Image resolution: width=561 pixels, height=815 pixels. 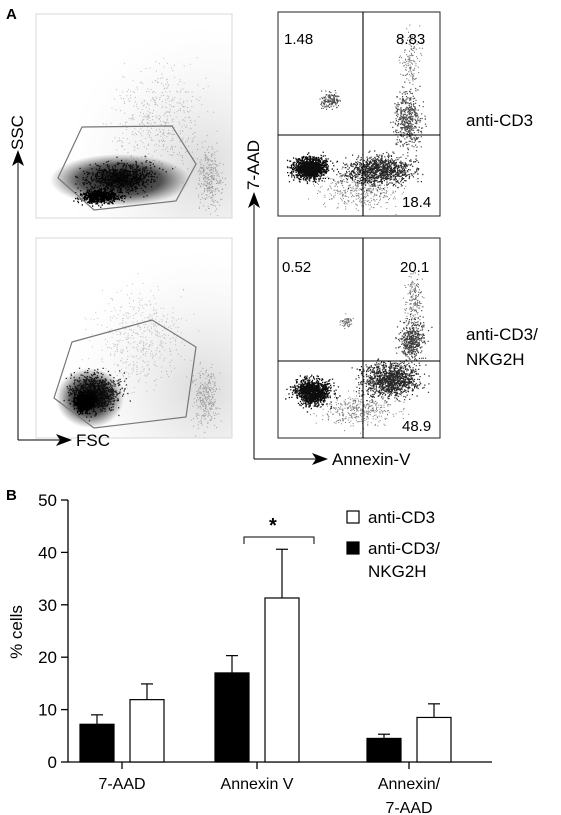 I want to click on ssc-axis-label: SSC, so click(x=17, y=132).